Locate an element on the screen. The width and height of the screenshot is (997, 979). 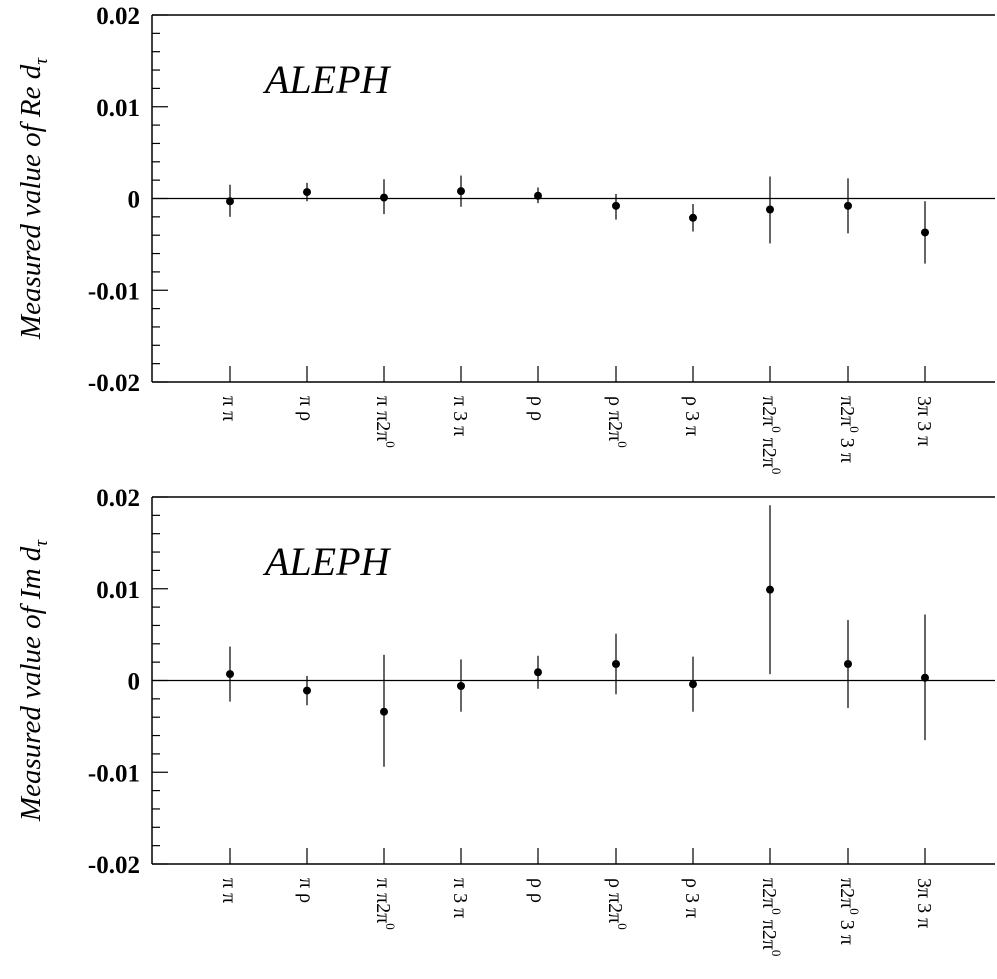
y-axis-label-main: Measured value of Im d is located at coordinates (31, 684).